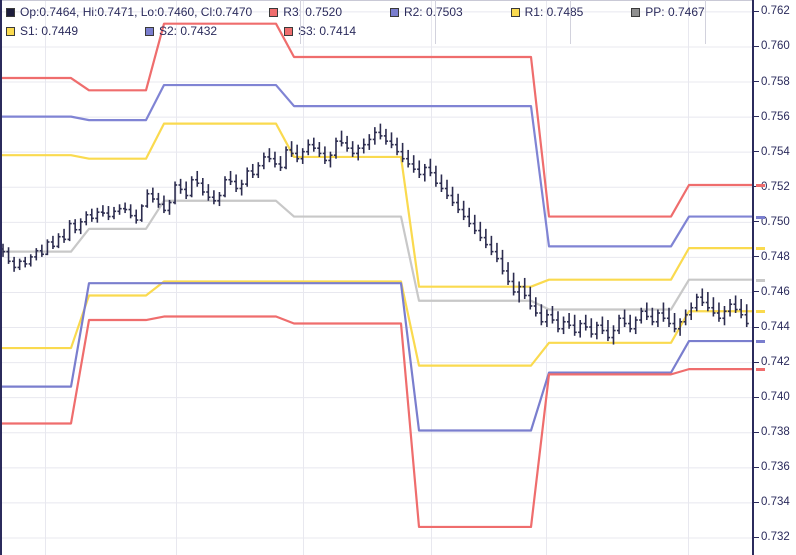 The image size is (796, 555). I want to click on price-axis-label: 0.758, so click(775, 81).